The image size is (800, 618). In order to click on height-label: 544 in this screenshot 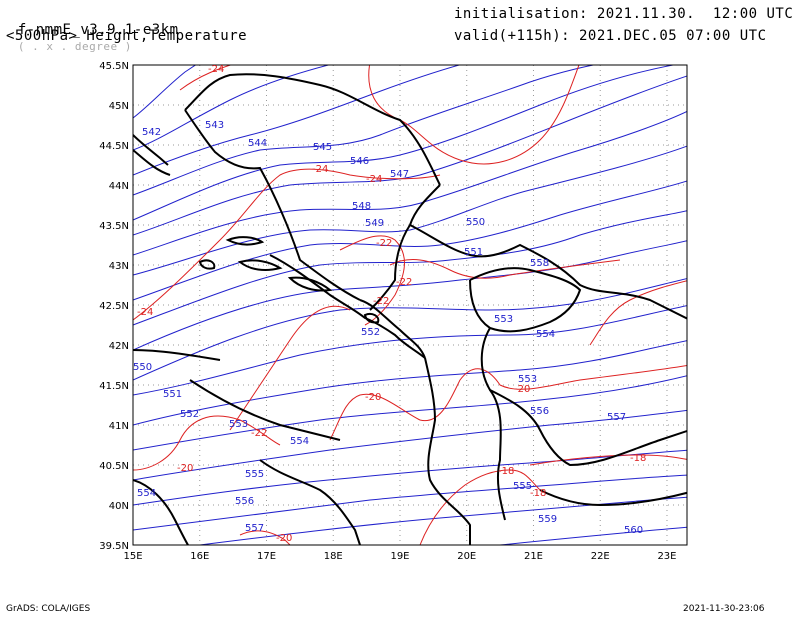, I will do `click(257, 143)`.